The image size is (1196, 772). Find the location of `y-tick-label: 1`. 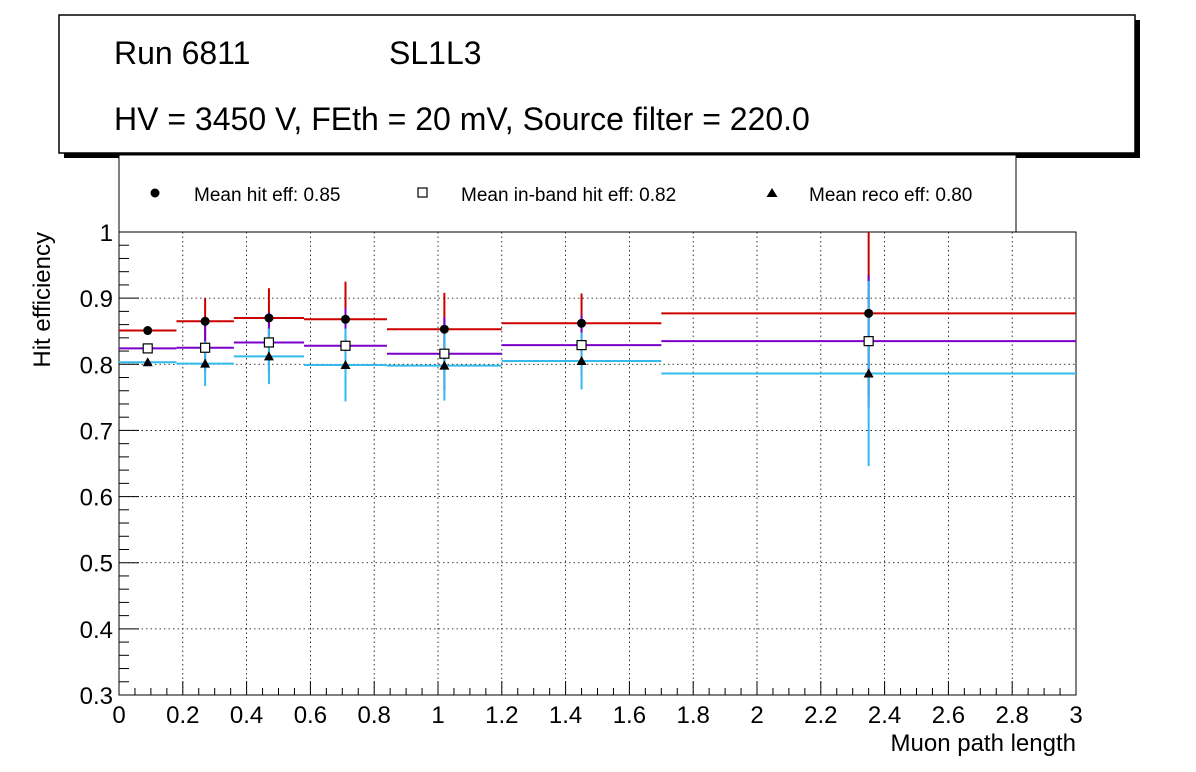

y-tick-label: 1 is located at coordinates (106, 233).